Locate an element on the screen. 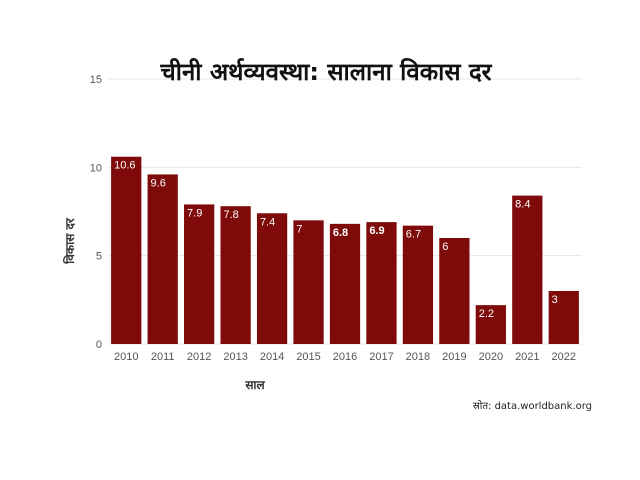 This screenshot has width=640, height=480. y-axis-ticks: 0 5 10 15 is located at coordinates (96, 212).